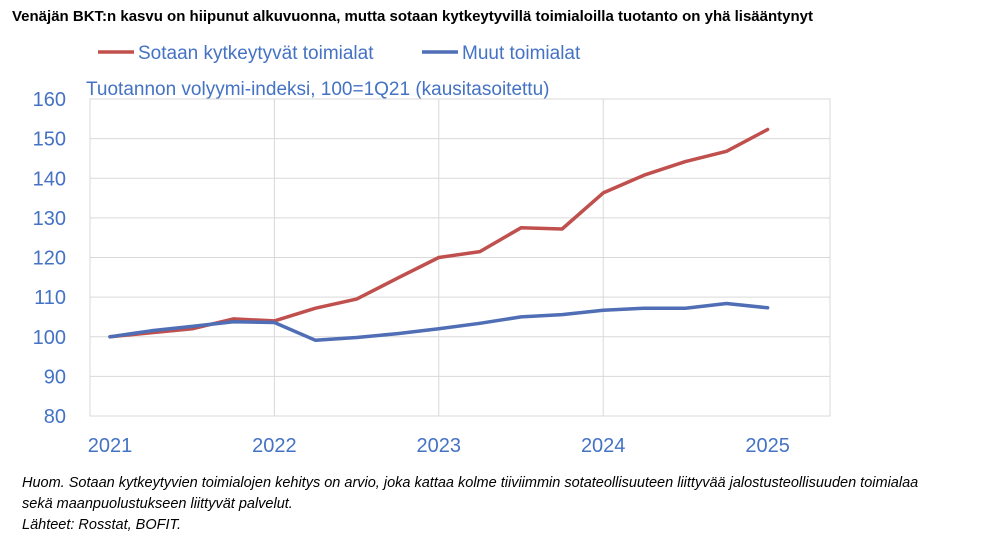 The width and height of the screenshot is (1000, 546). I want to click on y-axis: 80 90 100 110 120 130 140 150 160, so click(49, 258).